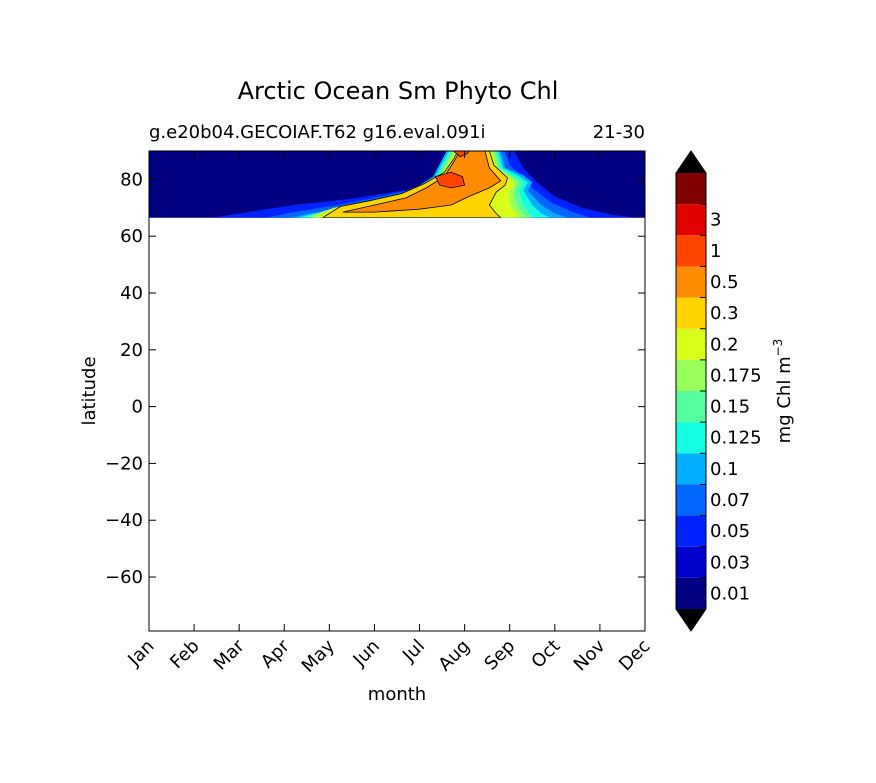 The width and height of the screenshot is (876, 783). I want to click on colorbar-label-8: 0.2, so click(724, 344).